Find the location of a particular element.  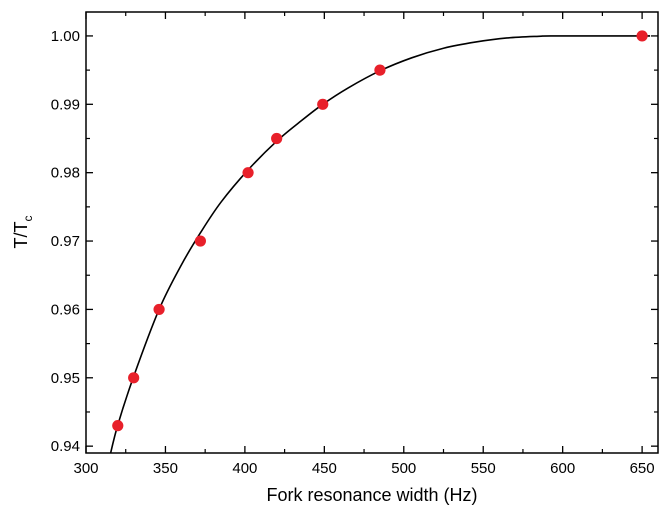

y-axis-label: T/Tc is located at coordinates (23, 232).